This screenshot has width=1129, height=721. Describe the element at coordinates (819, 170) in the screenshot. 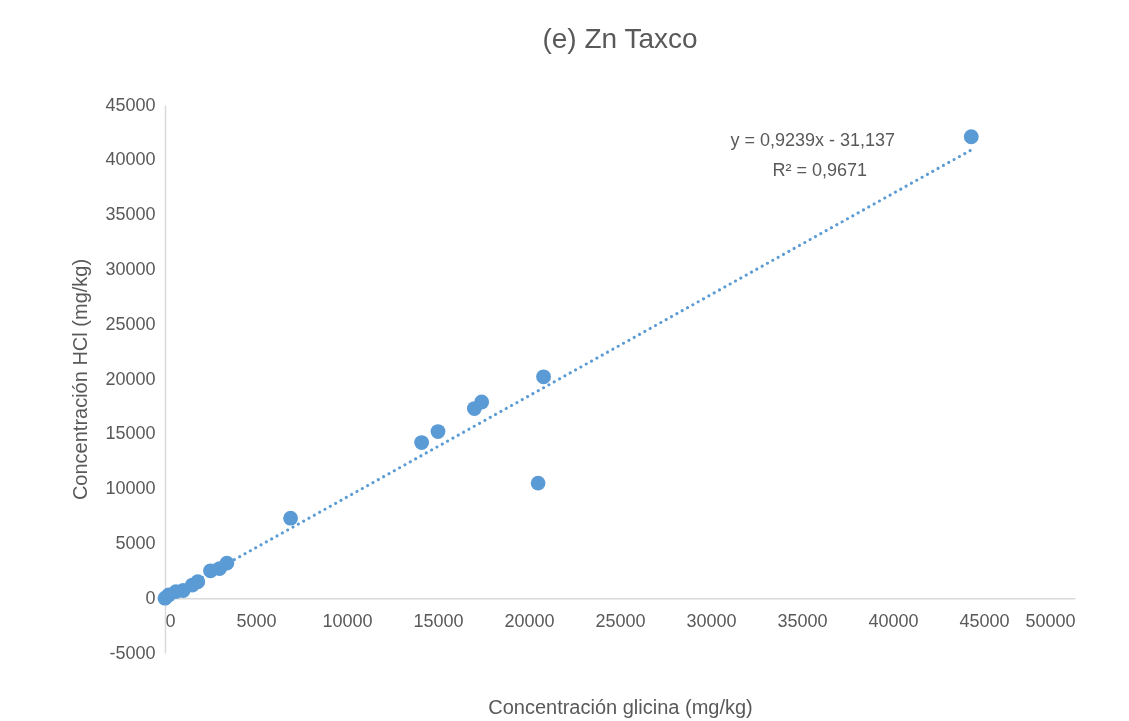

I see `annotation: R² = 0,9671` at that location.